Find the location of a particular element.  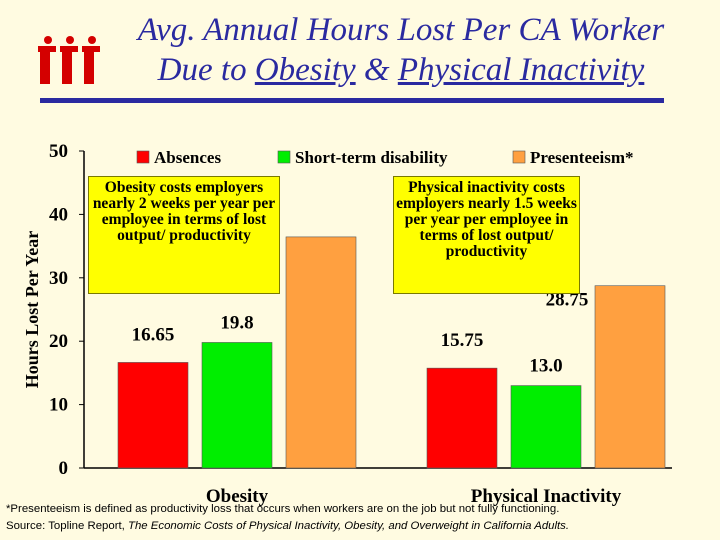

data-label: 28.75 is located at coordinates (567, 300).